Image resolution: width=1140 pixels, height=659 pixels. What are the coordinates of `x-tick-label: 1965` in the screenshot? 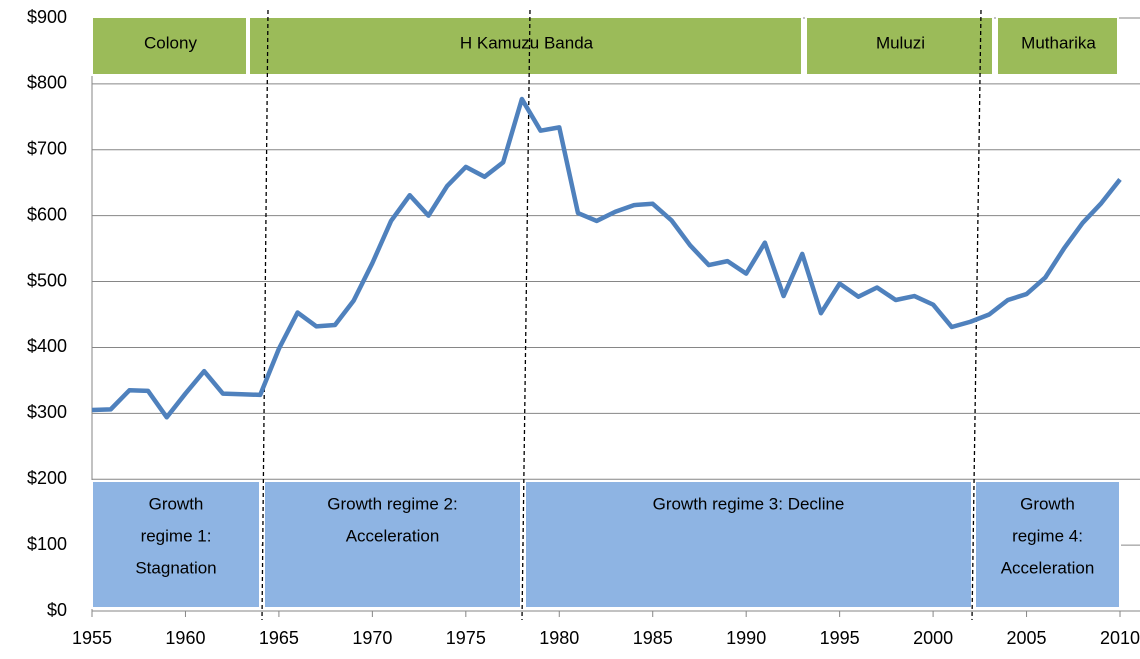 It's located at (279, 638).